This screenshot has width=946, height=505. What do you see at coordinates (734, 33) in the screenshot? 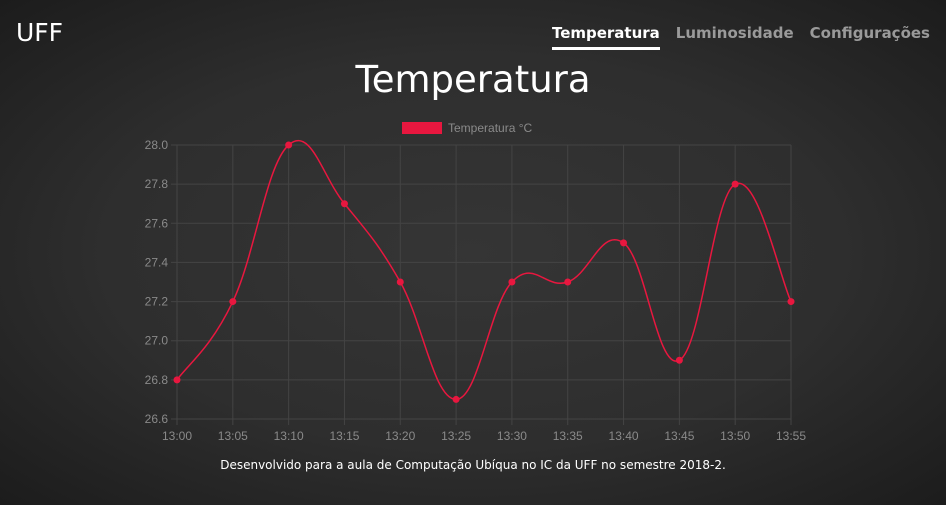
I see `nav-tab-luminosidade: Luminosidade` at bounding box center [734, 33].